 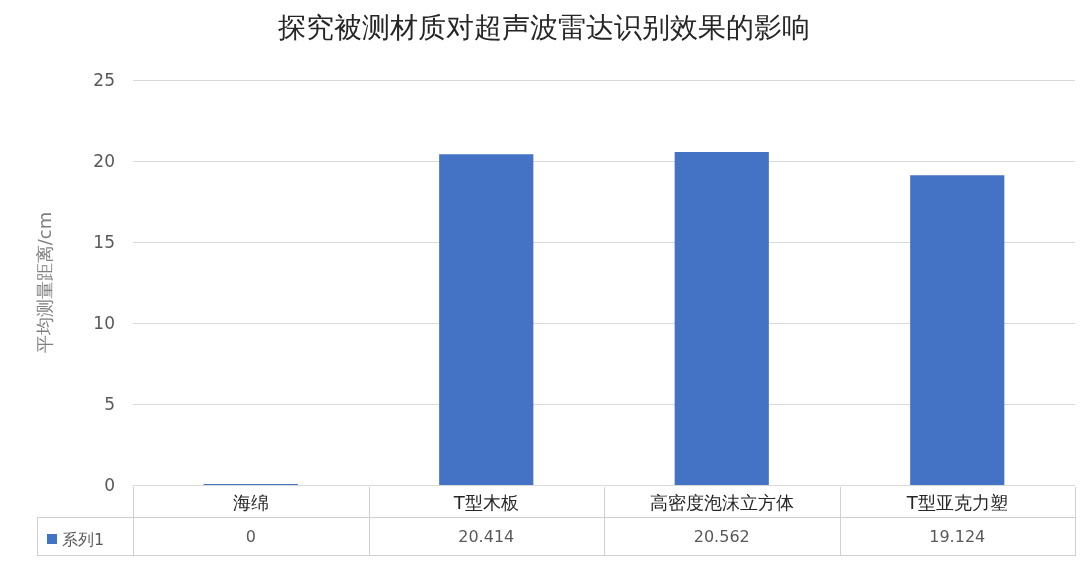 What do you see at coordinates (104, 80) in the screenshot?
I see `y-tick-label: 25` at bounding box center [104, 80].